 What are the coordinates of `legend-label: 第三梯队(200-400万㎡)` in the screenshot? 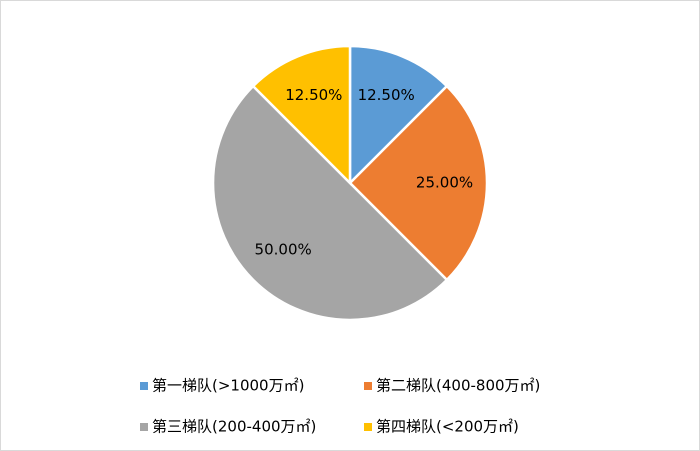 It's located at (234, 427).